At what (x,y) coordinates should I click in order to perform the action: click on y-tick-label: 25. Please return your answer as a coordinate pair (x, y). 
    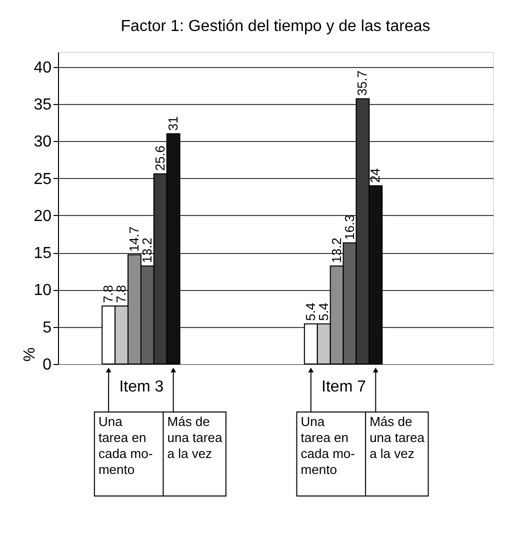
    Looking at the image, I should click on (43, 179).